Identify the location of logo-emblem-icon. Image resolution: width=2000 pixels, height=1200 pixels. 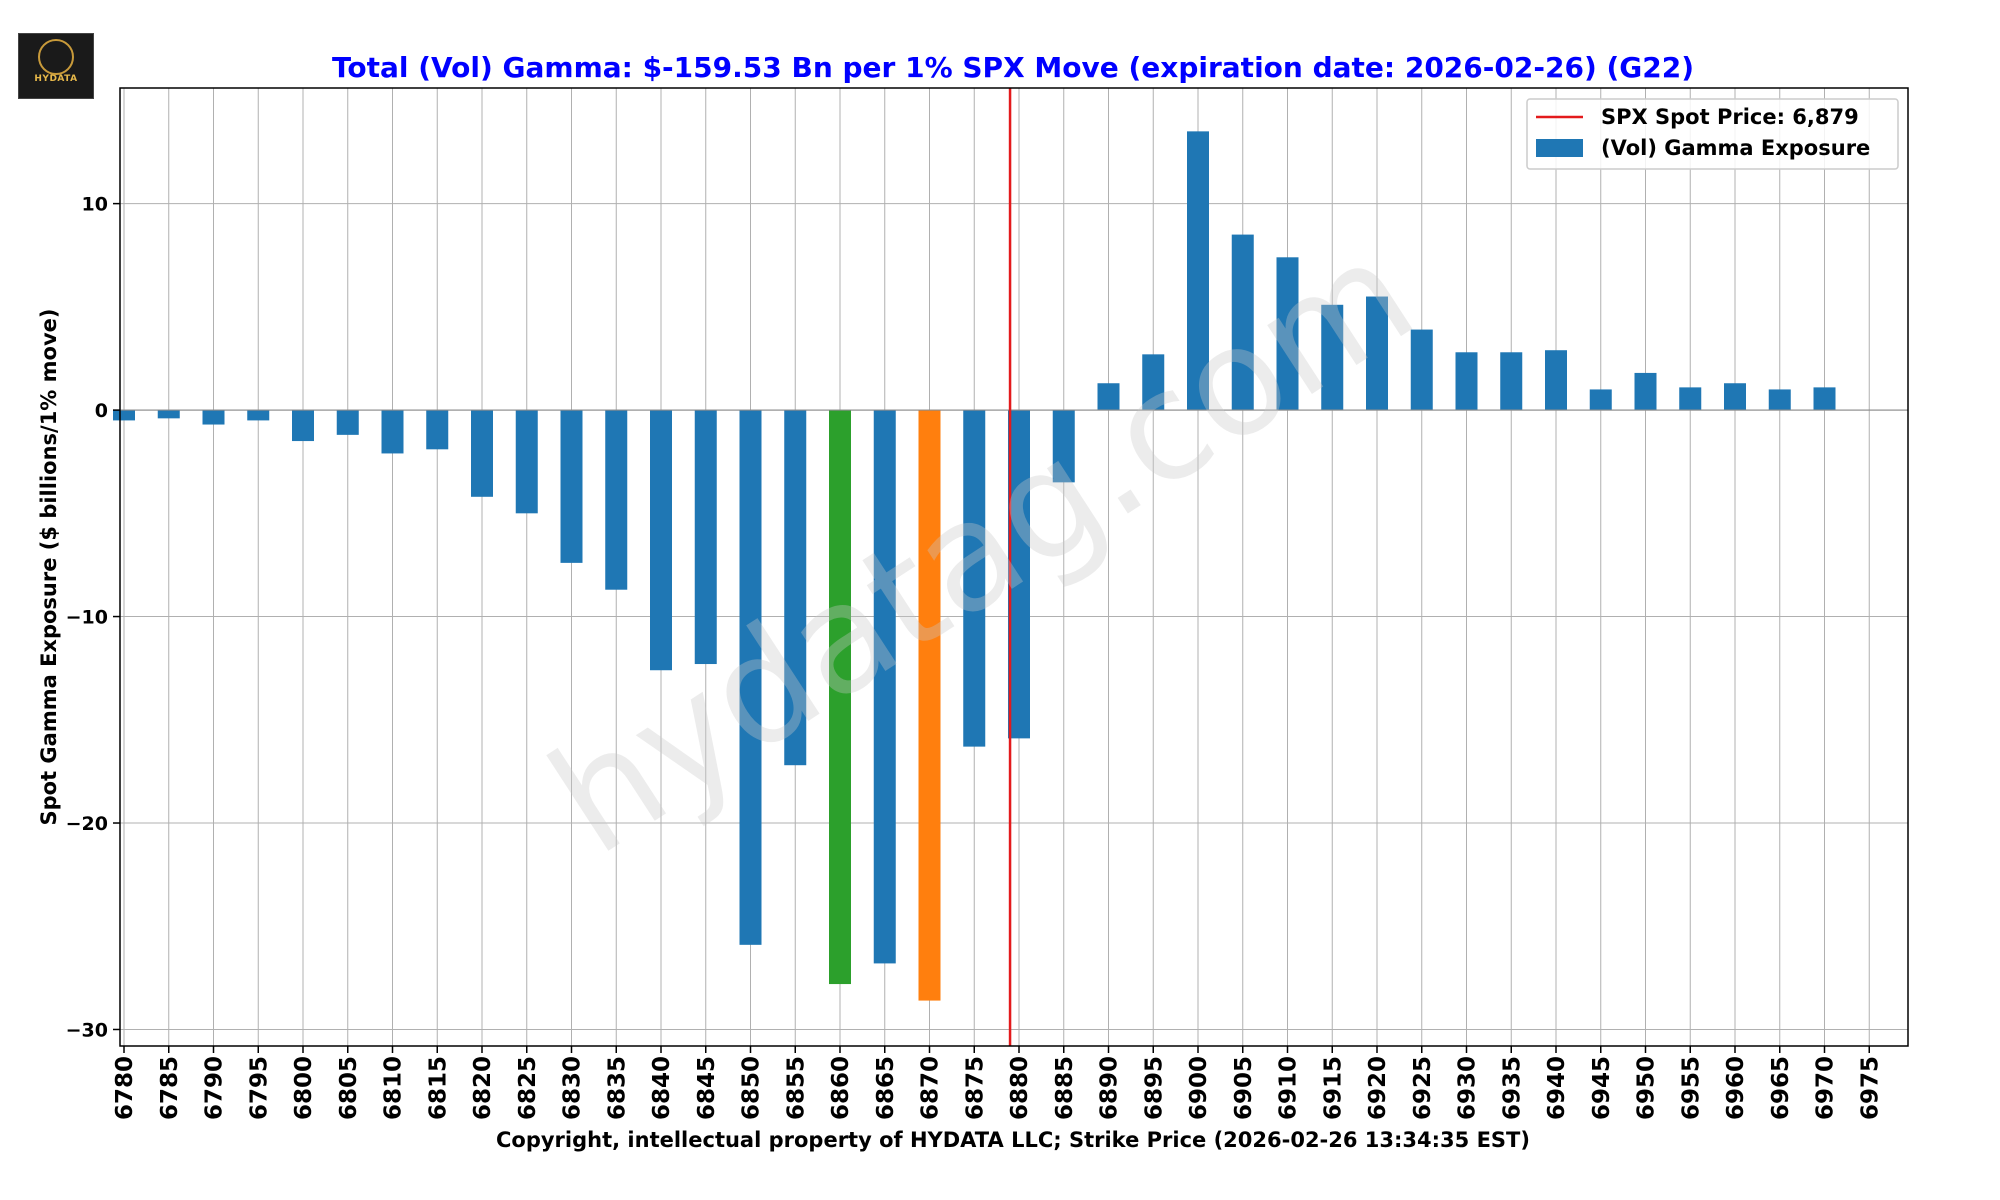
(56, 57).